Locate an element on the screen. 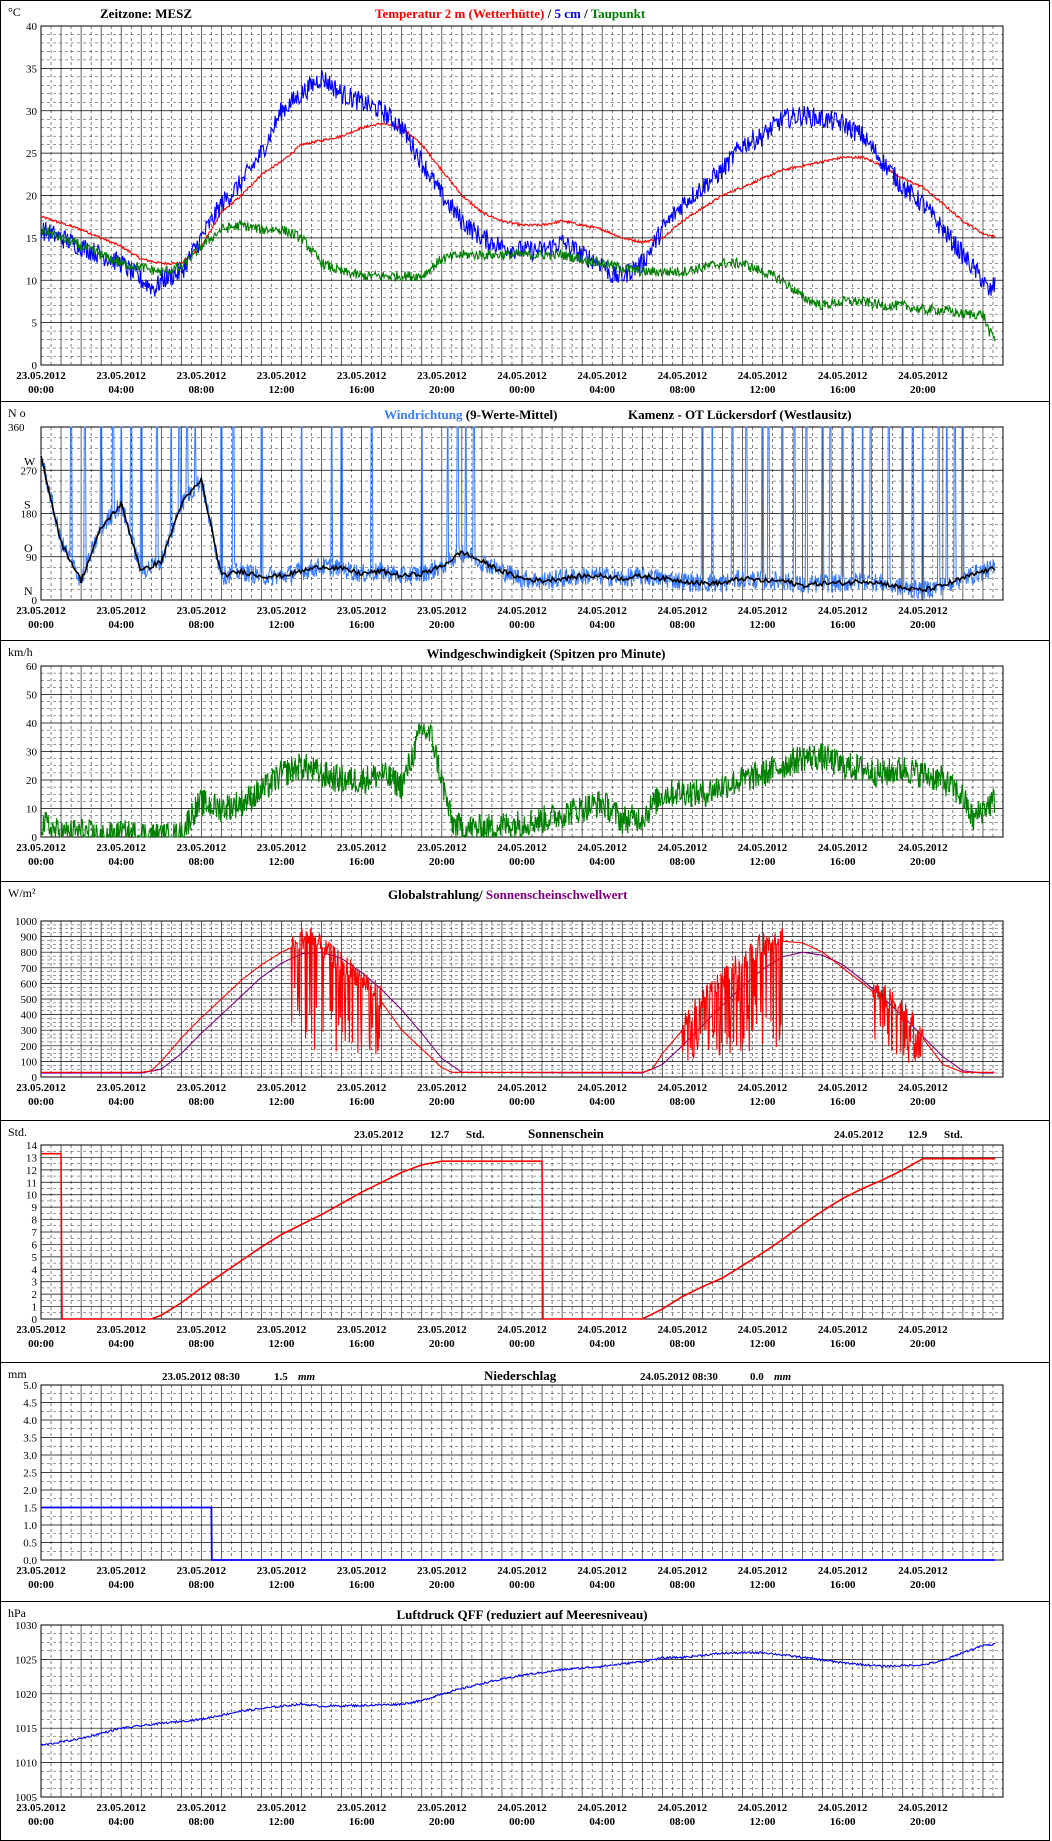 The height and width of the screenshot is (1841, 1052). y-tick-label: 20 is located at coordinates (32, 197).